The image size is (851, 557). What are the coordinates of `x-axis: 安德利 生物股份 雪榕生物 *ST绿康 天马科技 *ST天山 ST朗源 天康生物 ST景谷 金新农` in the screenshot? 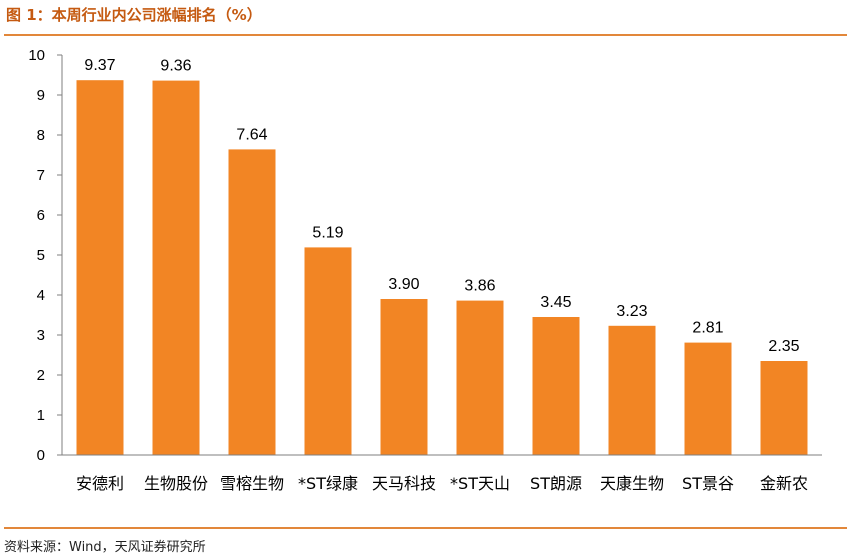 It's located at (442, 473).